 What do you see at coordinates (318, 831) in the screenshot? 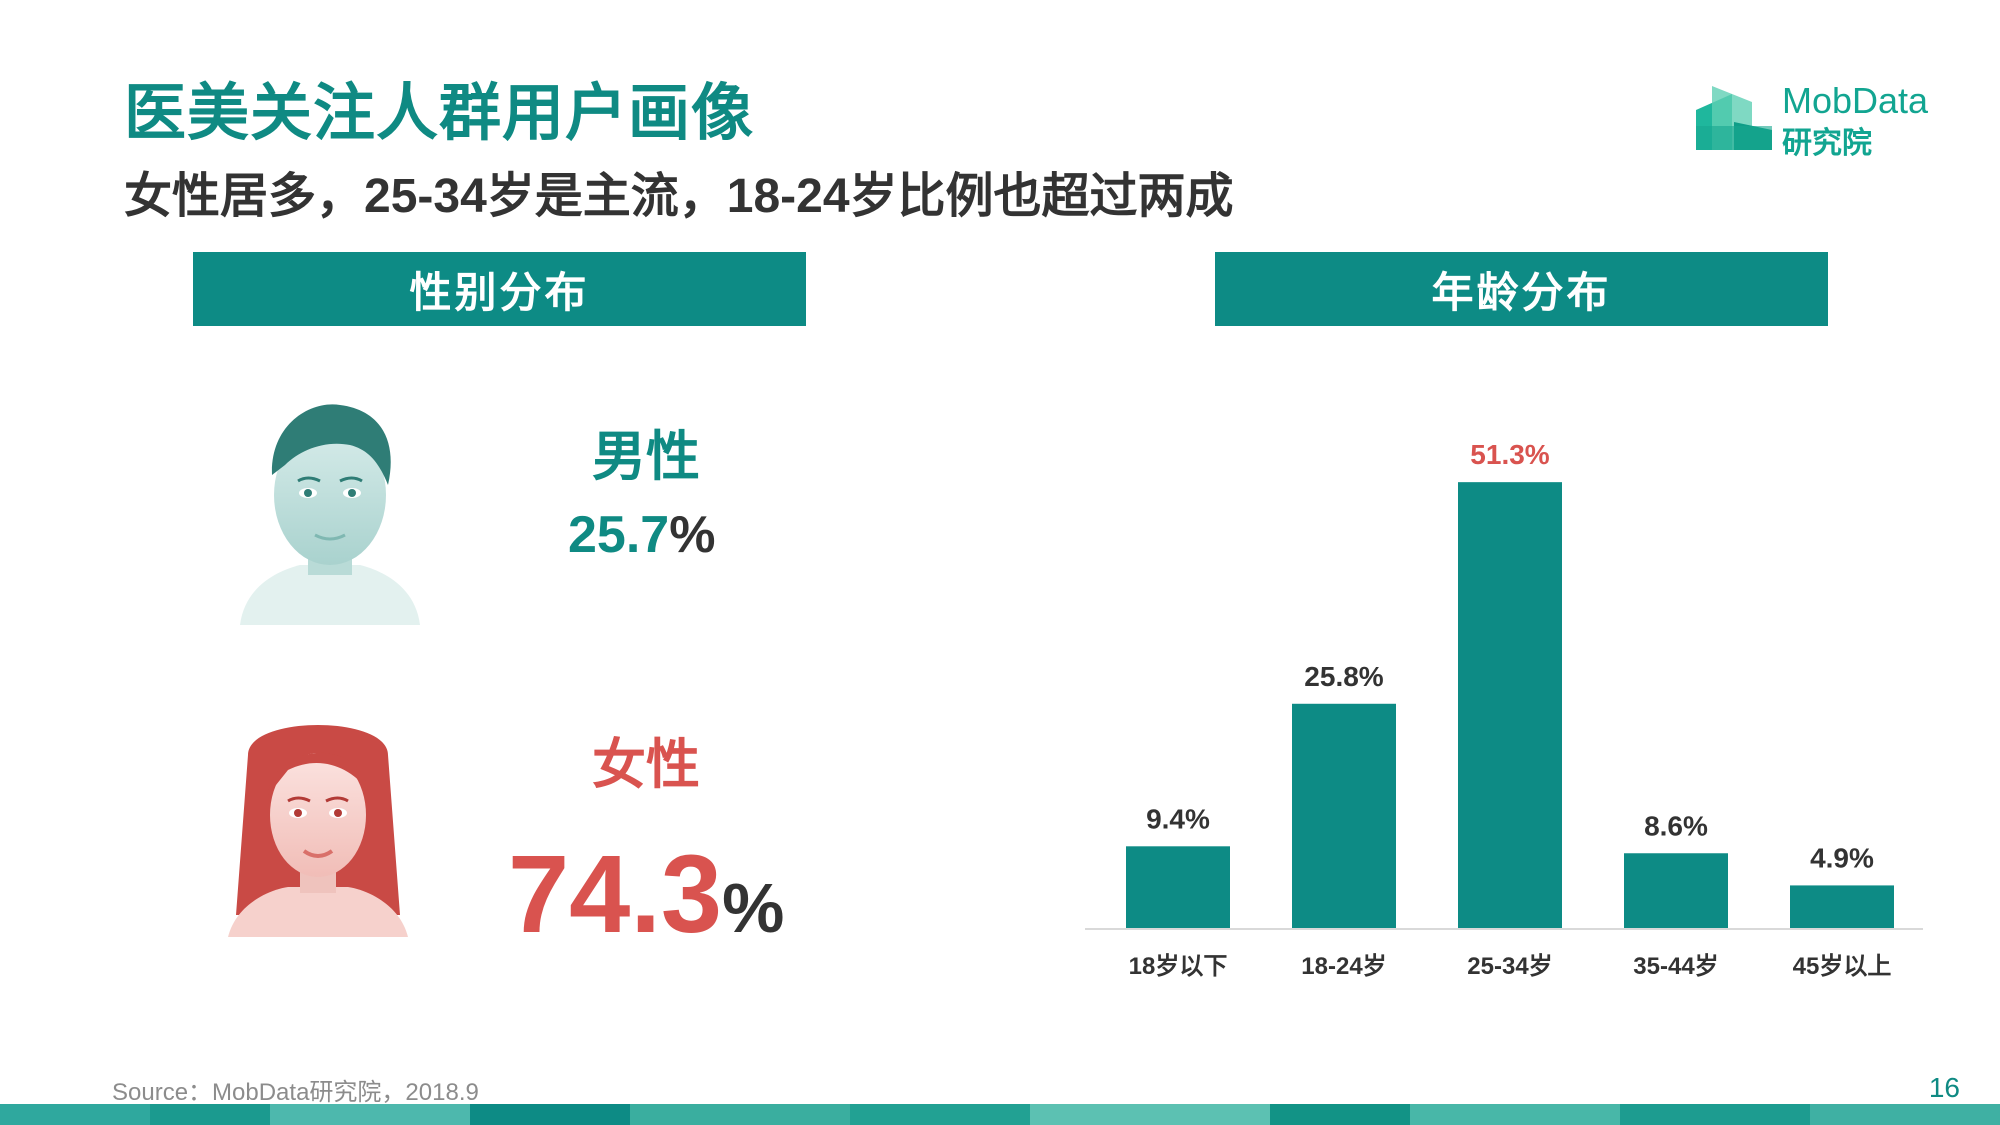
I see `female-avatar-icon` at bounding box center [318, 831].